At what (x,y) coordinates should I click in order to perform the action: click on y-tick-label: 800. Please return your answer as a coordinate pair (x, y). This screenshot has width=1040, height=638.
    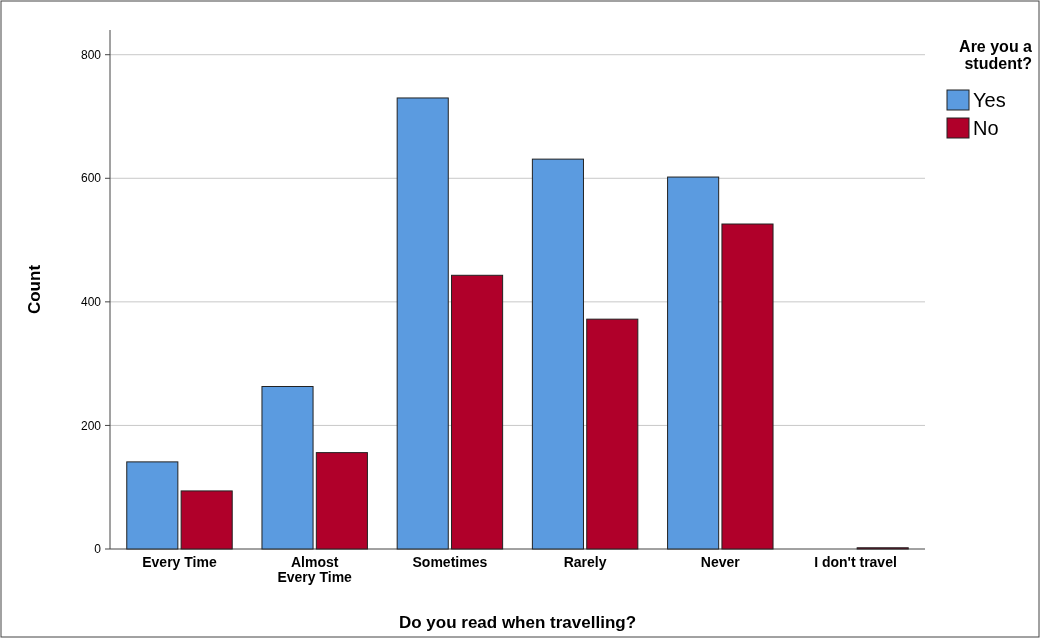
    Looking at the image, I should click on (91, 54).